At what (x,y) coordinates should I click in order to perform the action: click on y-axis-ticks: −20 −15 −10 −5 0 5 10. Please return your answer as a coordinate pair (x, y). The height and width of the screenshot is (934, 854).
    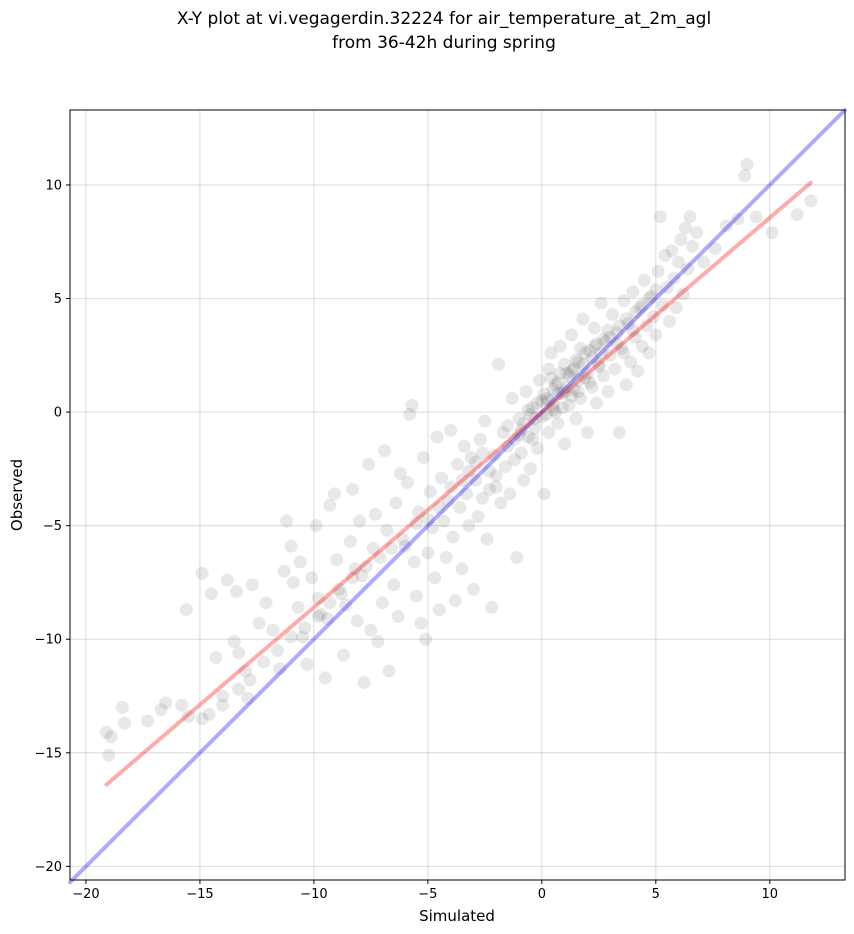
    Looking at the image, I should click on (52, 526).